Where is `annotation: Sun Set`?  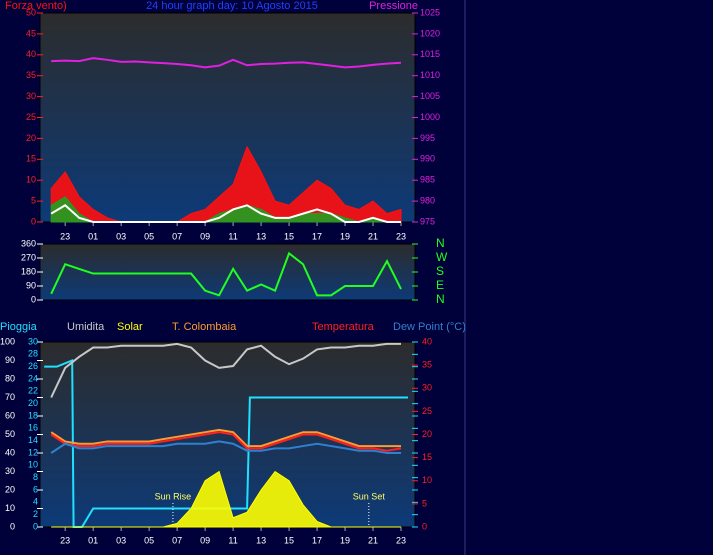 annotation: Sun Set is located at coordinates (369, 496).